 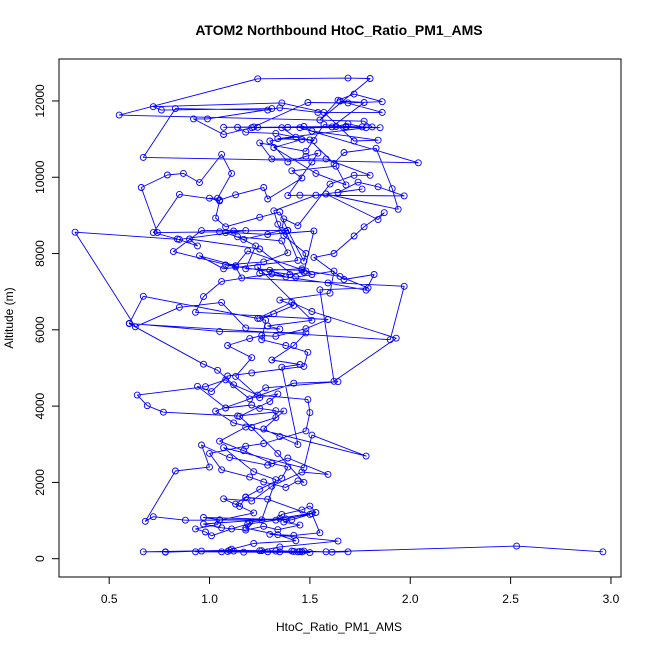 What do you see at coordinates (40, 405) in the screenshot?
I see `y-tick-label: 4000` at bounding box center [40, 405].